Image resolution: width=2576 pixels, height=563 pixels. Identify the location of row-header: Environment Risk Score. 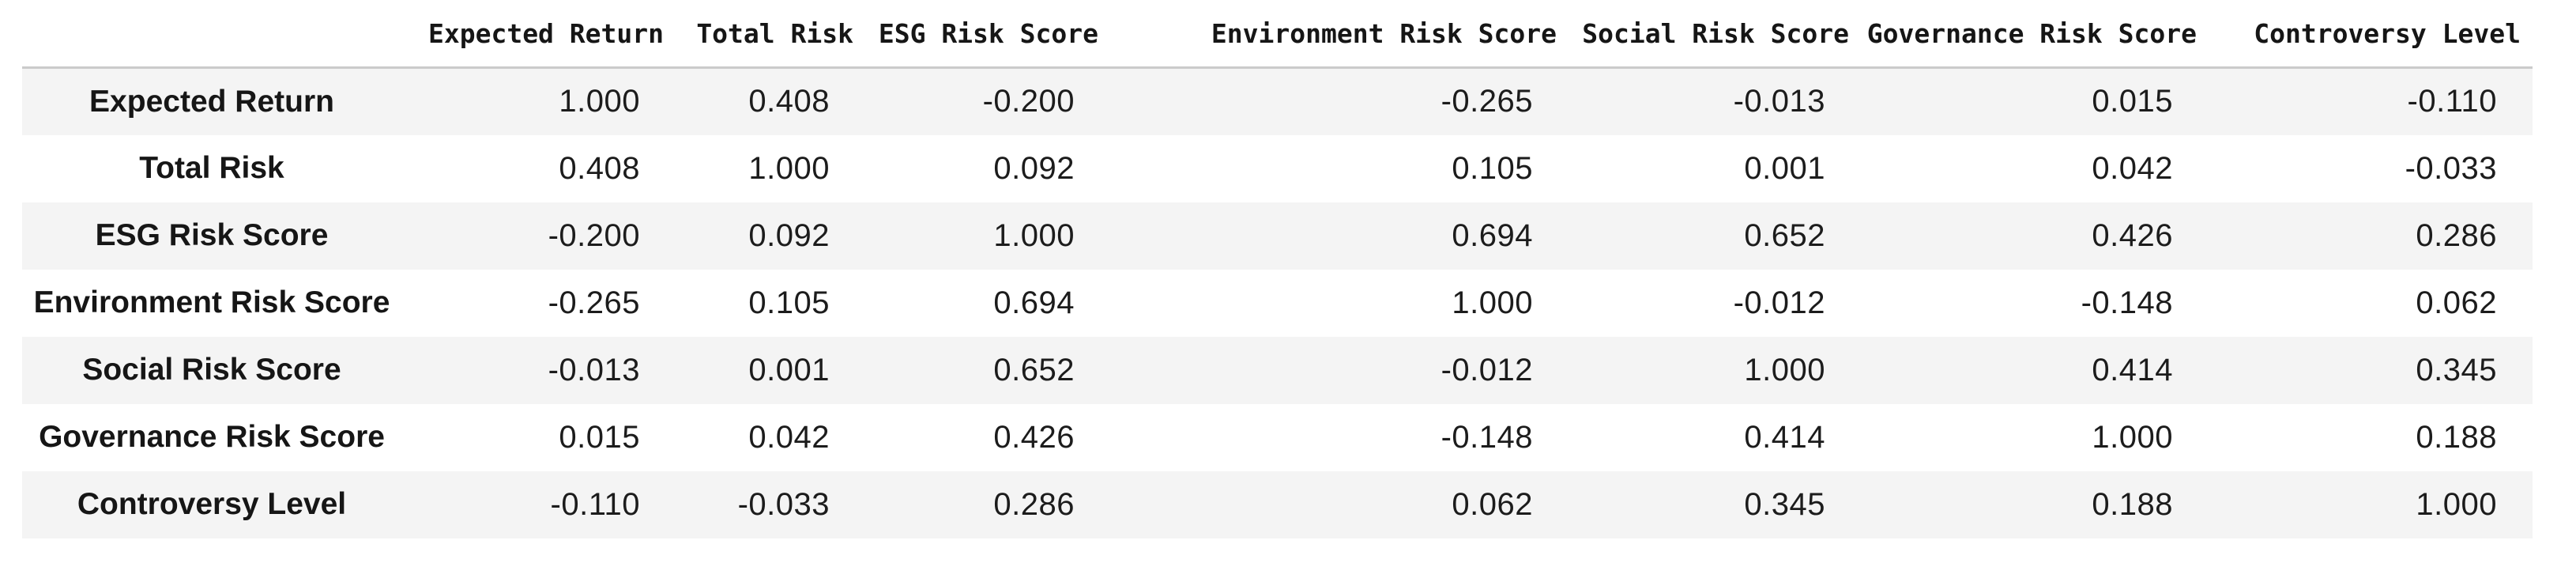
(211, 302).